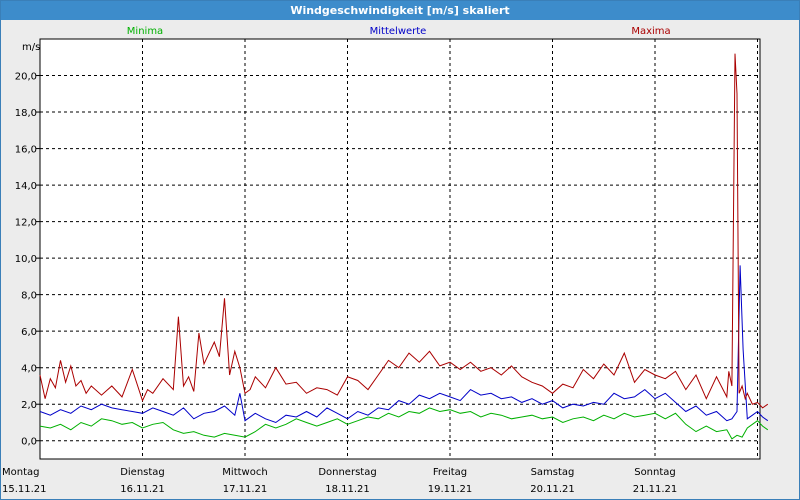 The width and height of the screenshot is (800, 500). Describe the element at coordinates (552, 489) in the screenshot. I see `x-tick-date: 20.11.21` at that location.